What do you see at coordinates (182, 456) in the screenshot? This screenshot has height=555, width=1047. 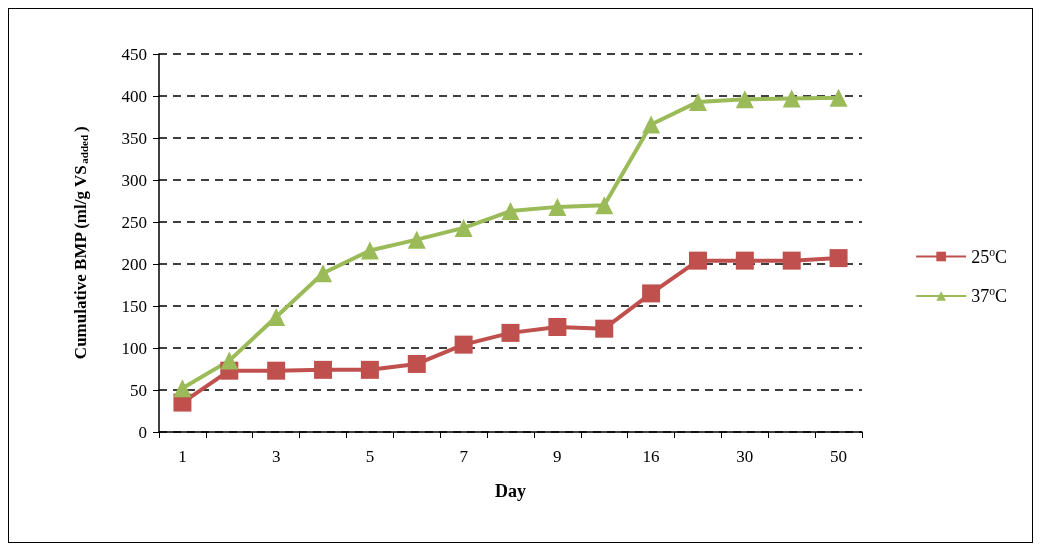 I see `x-tick-label: 1` at bounding box center [182, 456].